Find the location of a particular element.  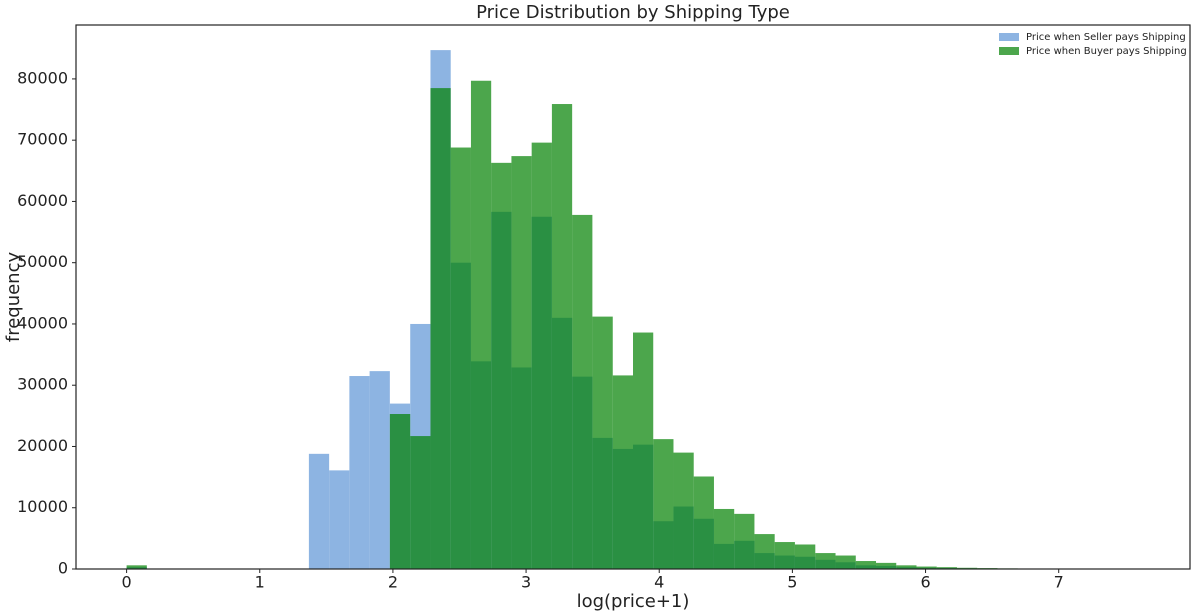

y-tick-label: 70000 is located at coordinates (42, 139).